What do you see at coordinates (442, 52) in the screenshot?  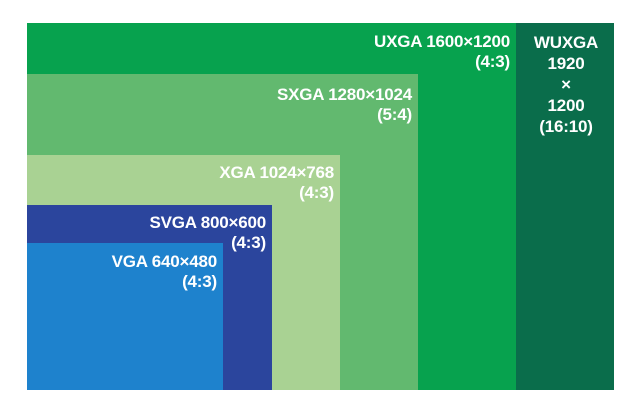 I see `uxga-label: UXGA 1600×1200 (4:3)` at bounding box center [442, 52].